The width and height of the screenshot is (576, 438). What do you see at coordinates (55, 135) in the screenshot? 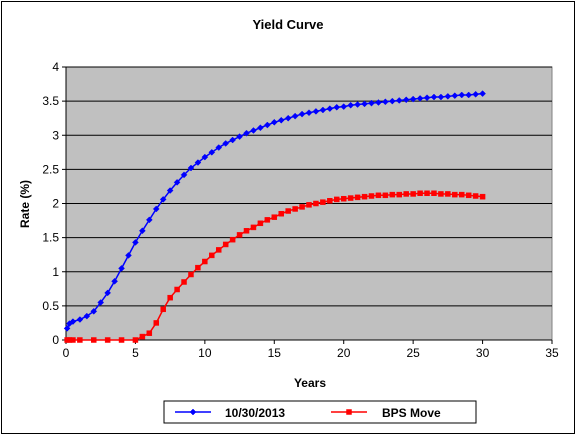
I see `y-tick-label: 3` at bounding box center [55, 135].